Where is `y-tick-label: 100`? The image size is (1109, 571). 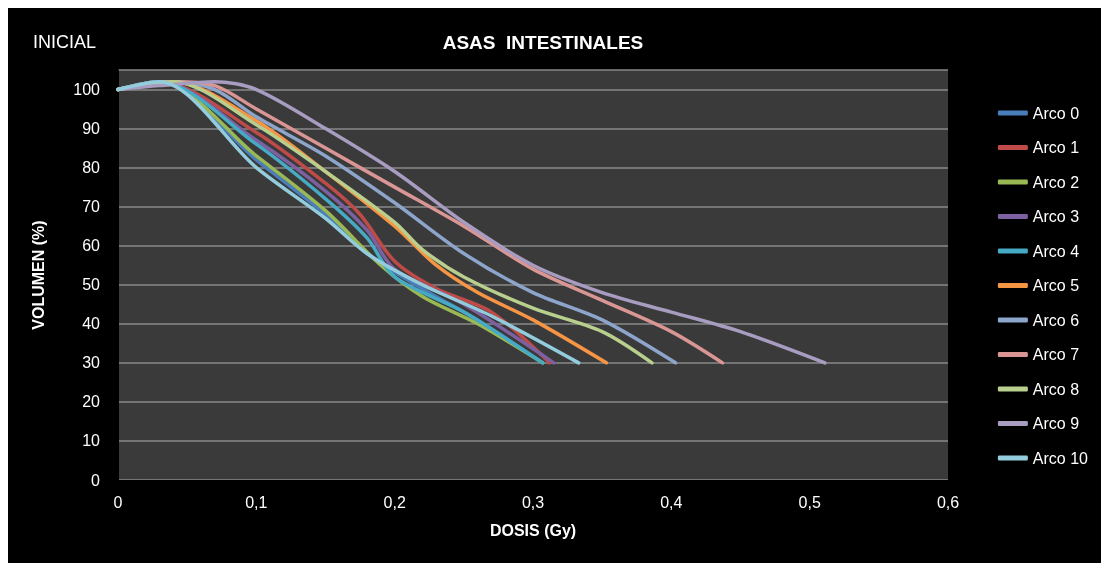 y-tick-label: 100 is located at coordinates (87, 90).